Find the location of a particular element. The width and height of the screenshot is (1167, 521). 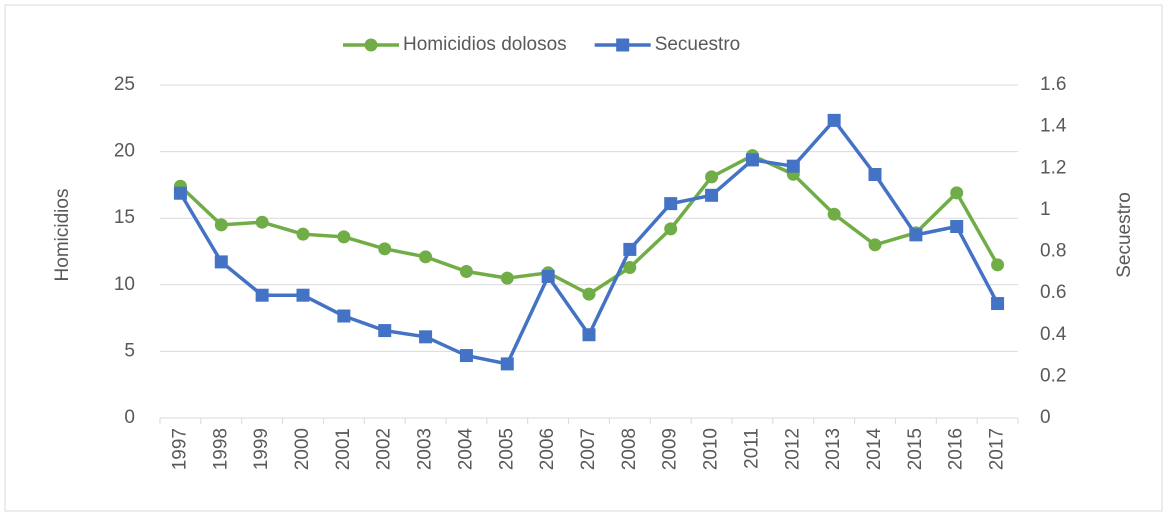

y2-tick-label: 1 is located at coordinates (1045, 209).